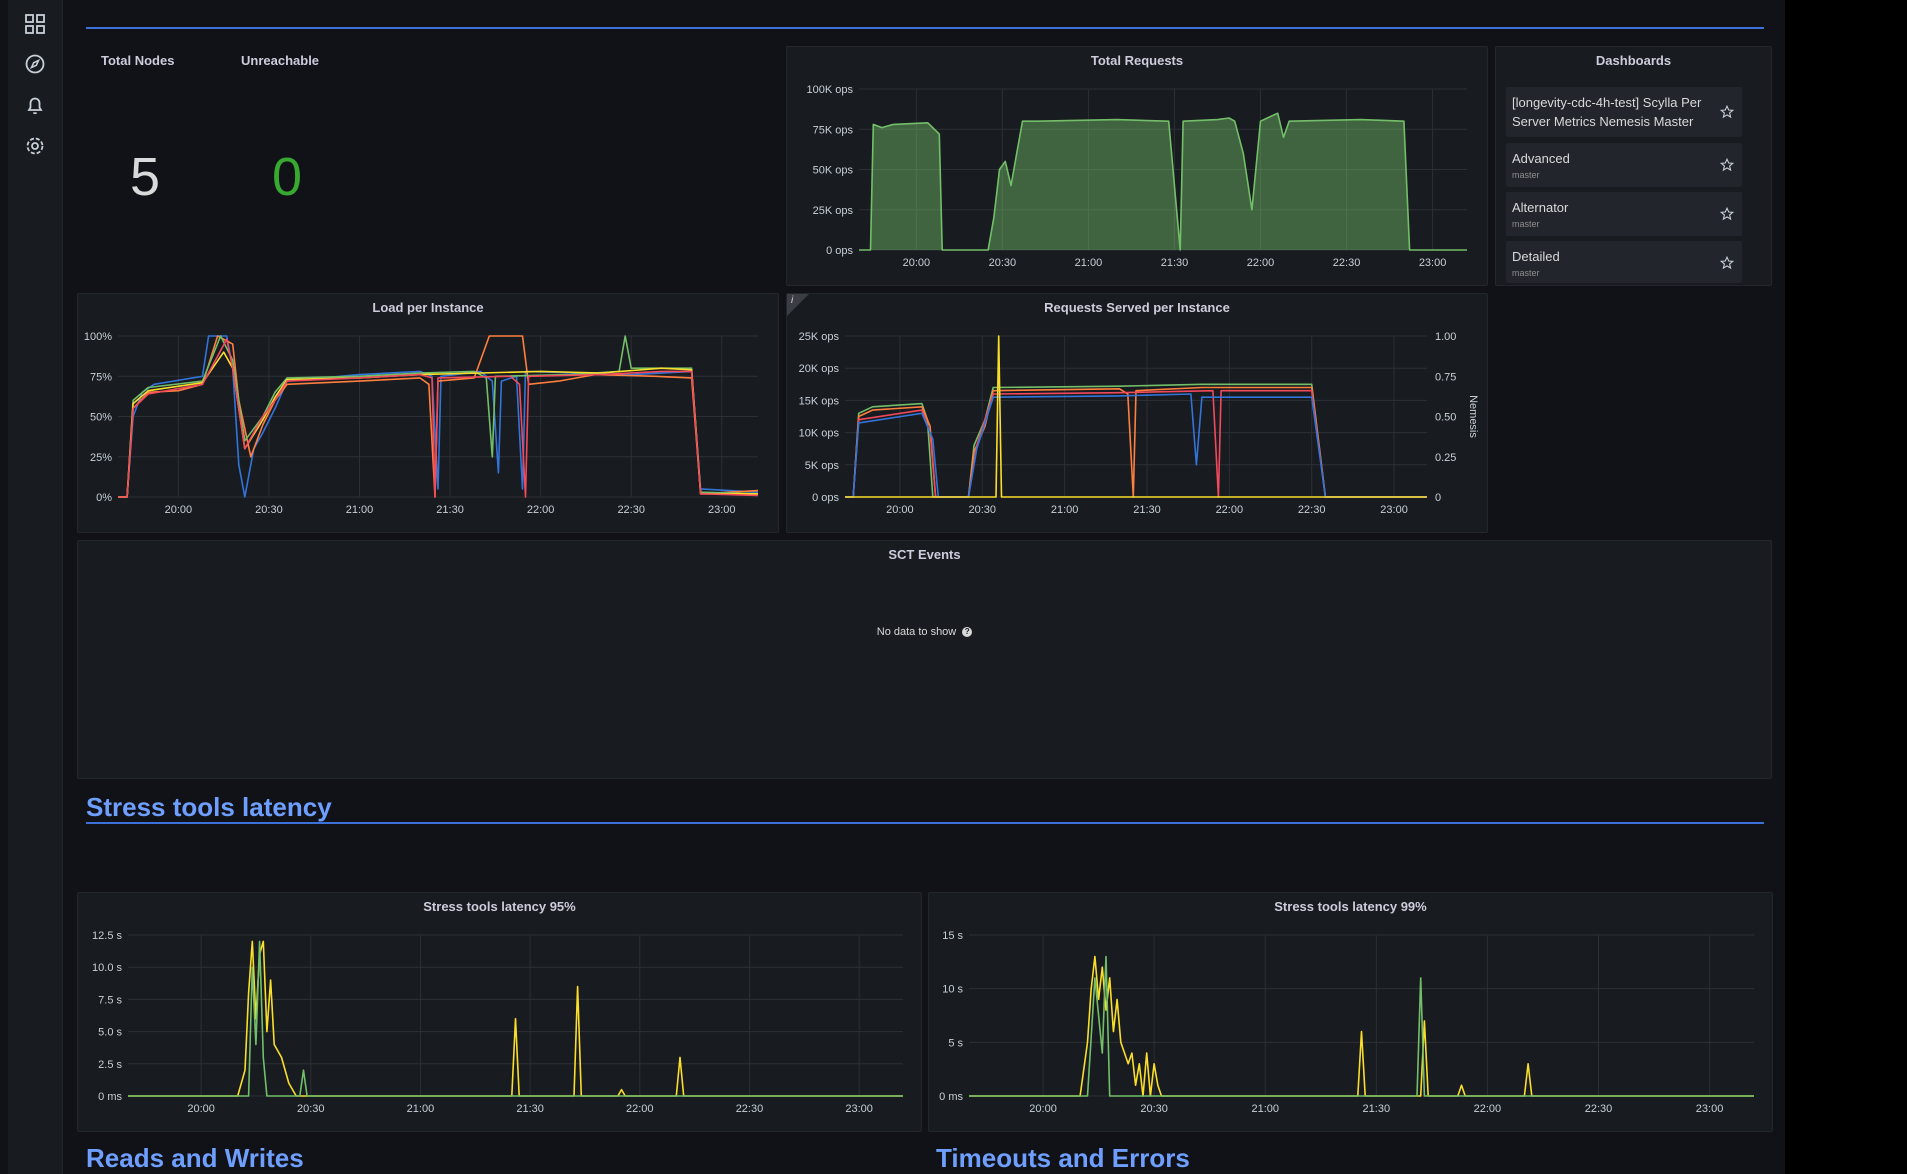 The width and height of the screenshot is (1907, 1174). What do you see at coordinates (1536, 256) in the screenshot?
I see `dashboard-name: Detailed` at bounding box center [1536, 256].